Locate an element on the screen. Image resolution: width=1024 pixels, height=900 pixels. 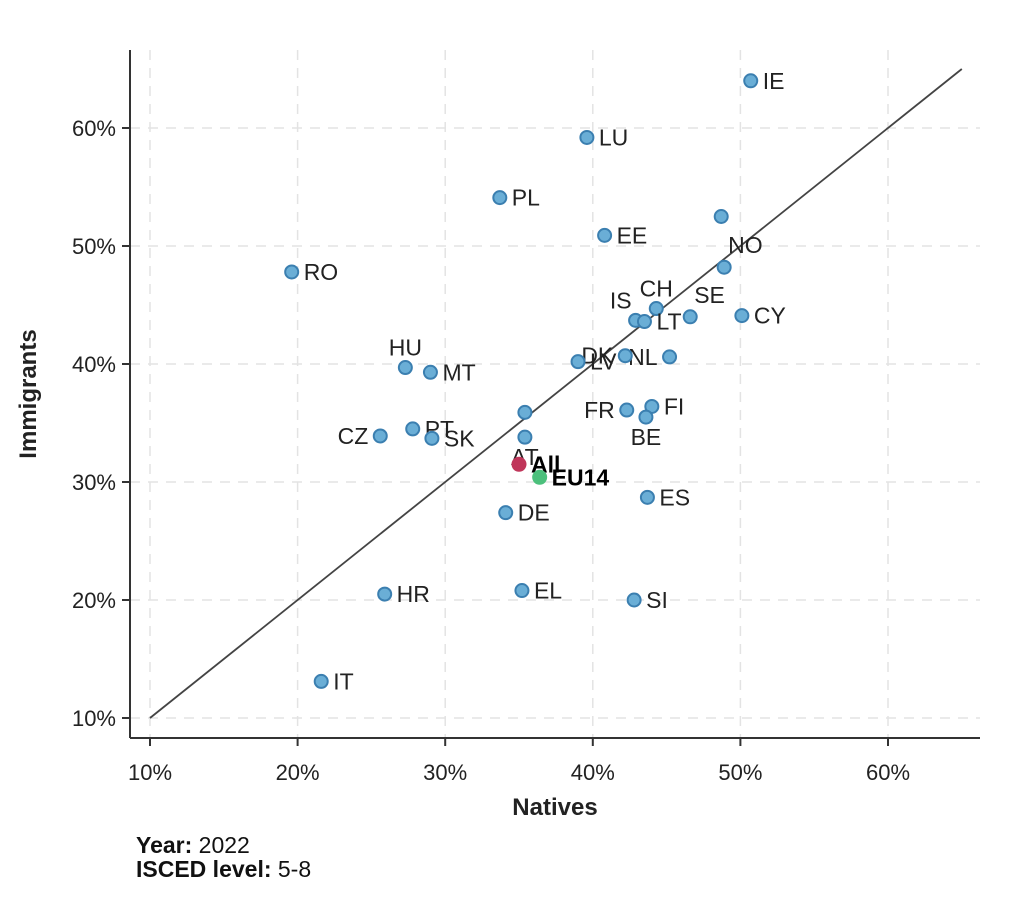
point-no is located at coordinates (724, 267).